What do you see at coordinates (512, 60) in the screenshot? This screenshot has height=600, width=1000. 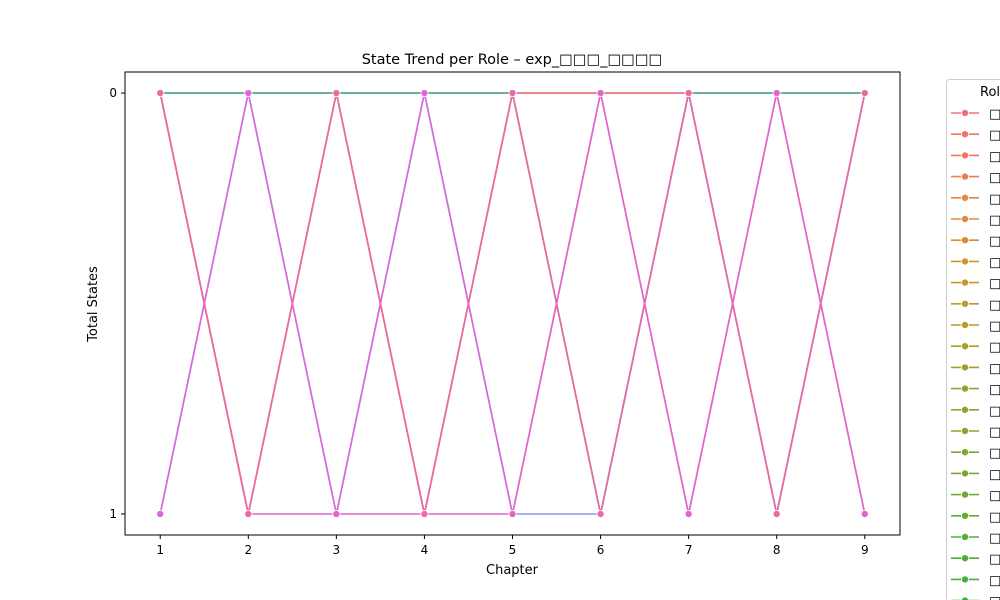 I see `chart-title: State Trend per Role – exp_□□□_□□□□` at bounding box center [512, 60].